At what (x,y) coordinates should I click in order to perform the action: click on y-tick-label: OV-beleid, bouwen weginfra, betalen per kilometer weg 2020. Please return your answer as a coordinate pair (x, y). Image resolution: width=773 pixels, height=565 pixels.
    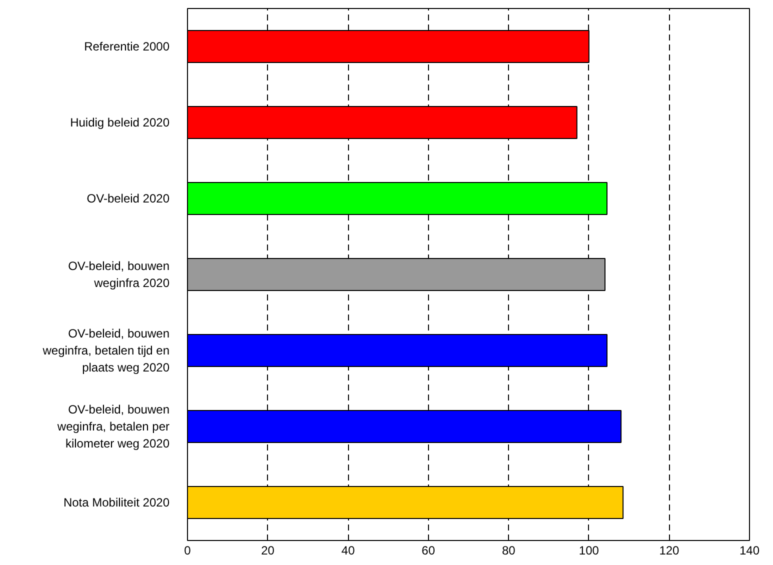
    Looking at the image, I should click on (113, 426).